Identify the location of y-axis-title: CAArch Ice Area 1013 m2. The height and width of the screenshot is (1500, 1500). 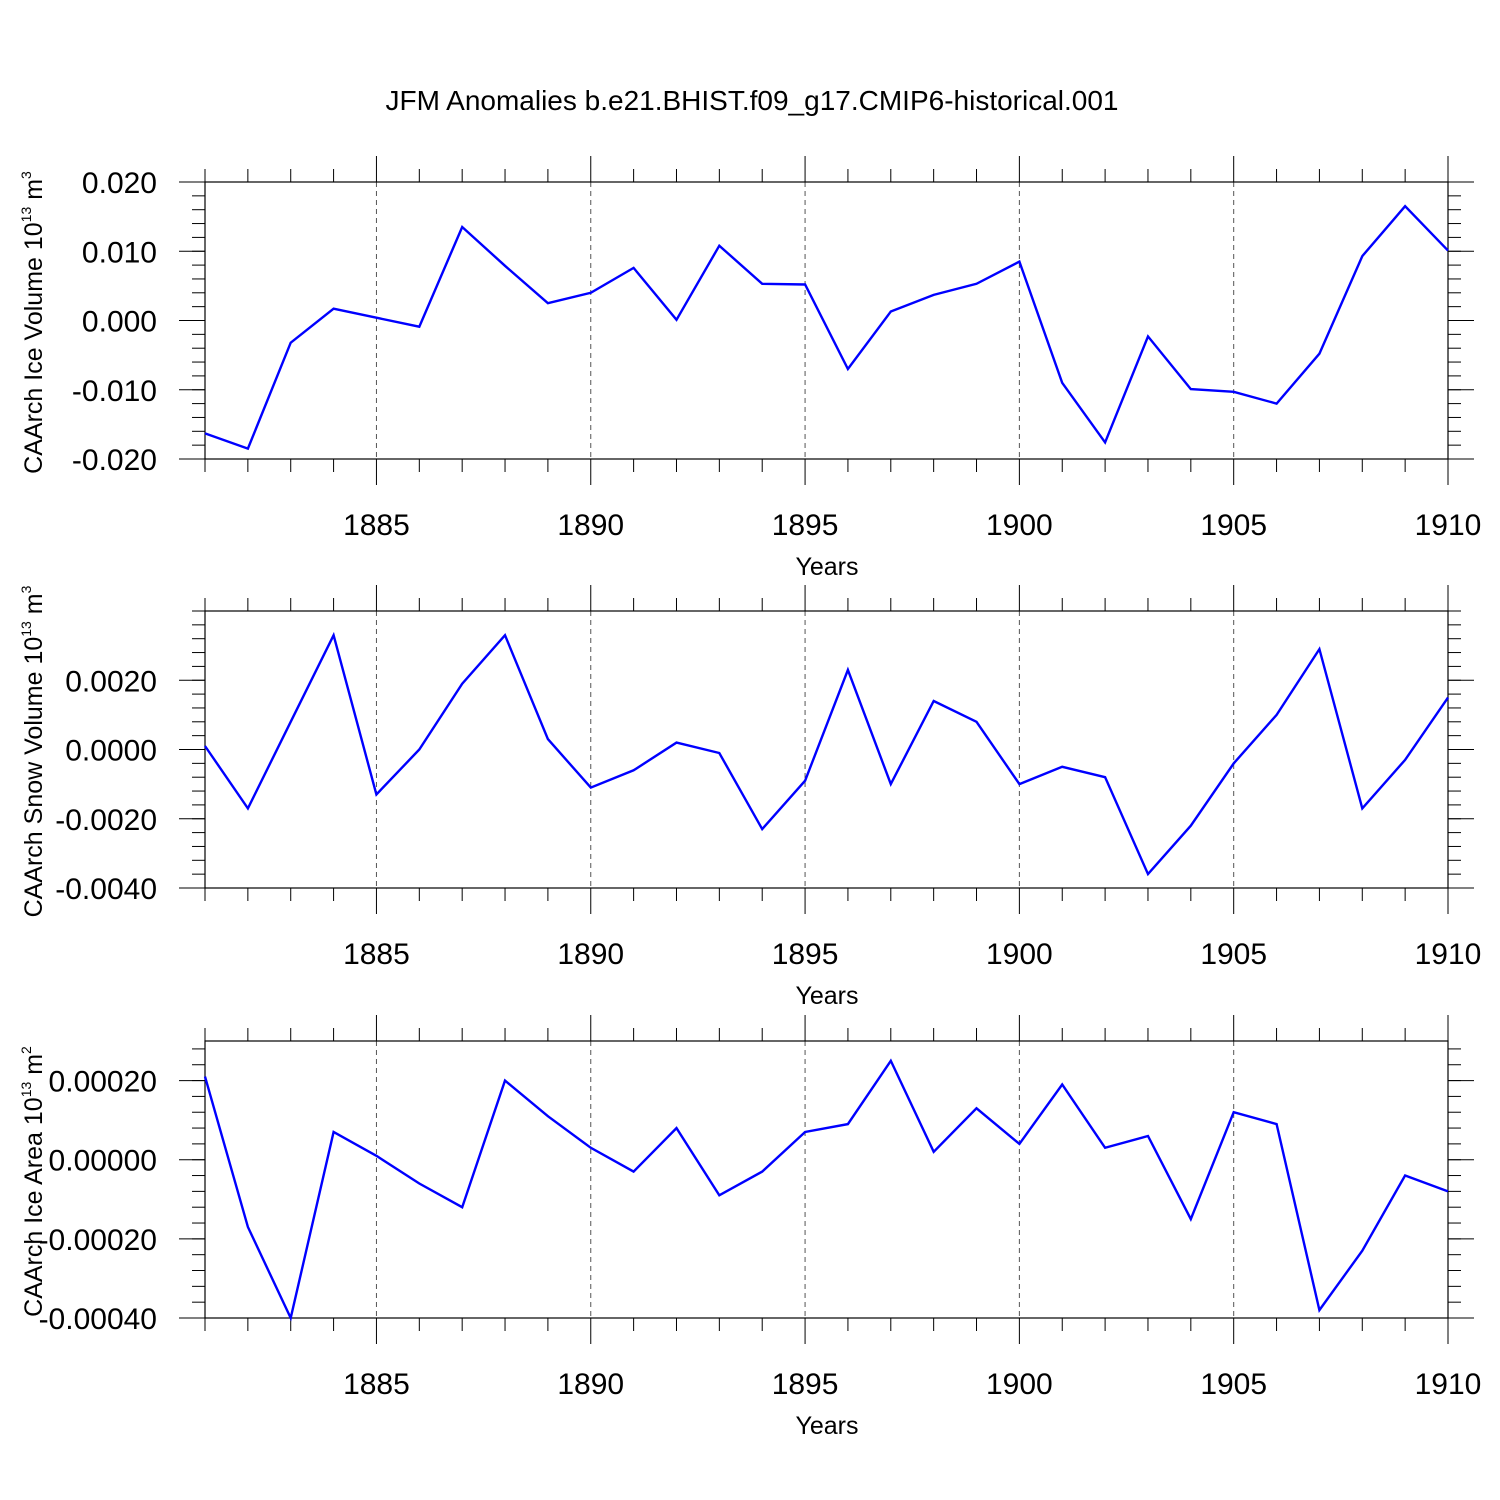
(33, 1181).